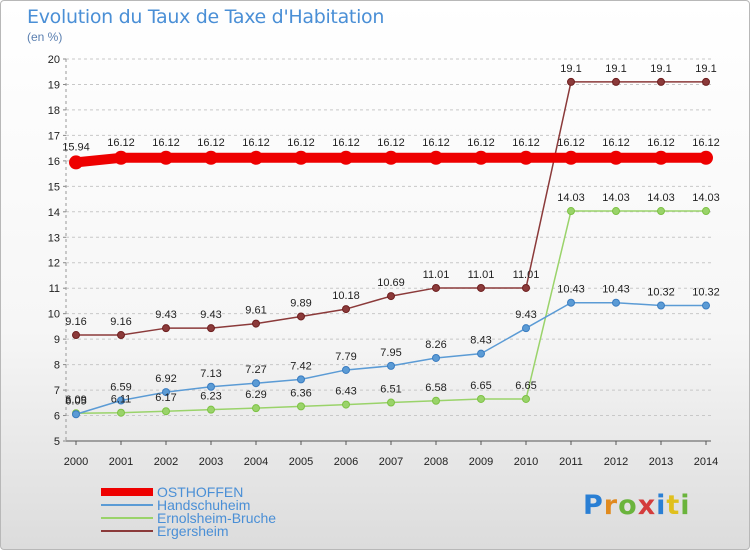 Image resolution: width=750 pixels, height=550 pixels. Describe the element at coordinates (661, 505) in the screenshot. I see `logo-letter: i` at that location.